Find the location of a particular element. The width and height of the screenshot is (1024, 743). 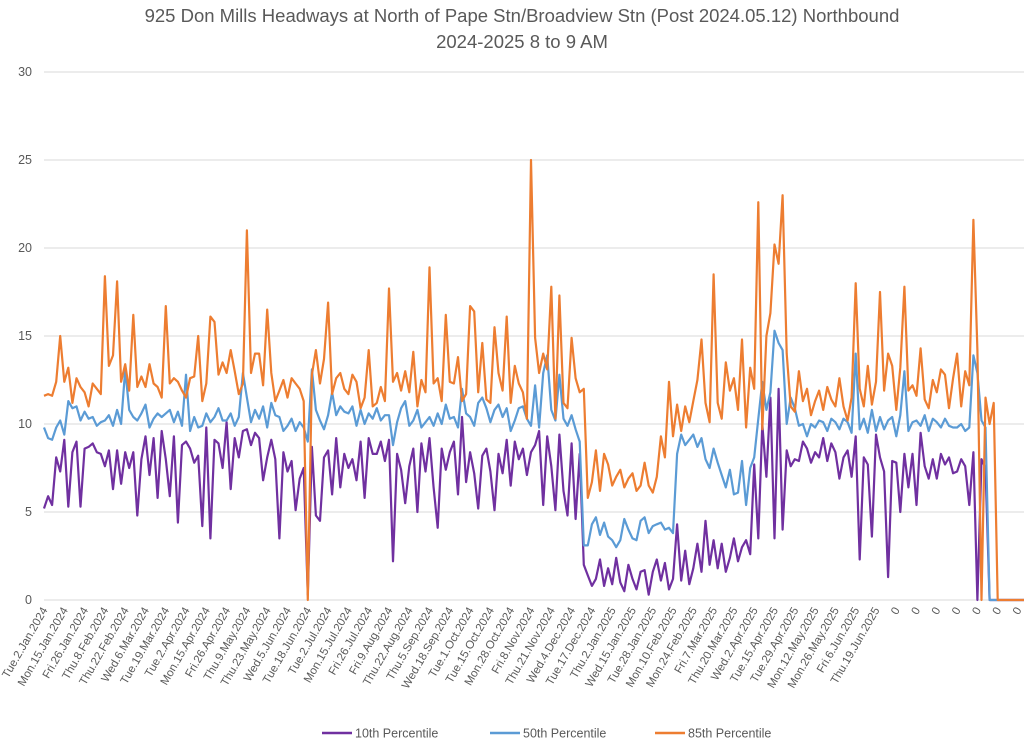

y-tick-label: 30 is located at coordinates (25, 72).